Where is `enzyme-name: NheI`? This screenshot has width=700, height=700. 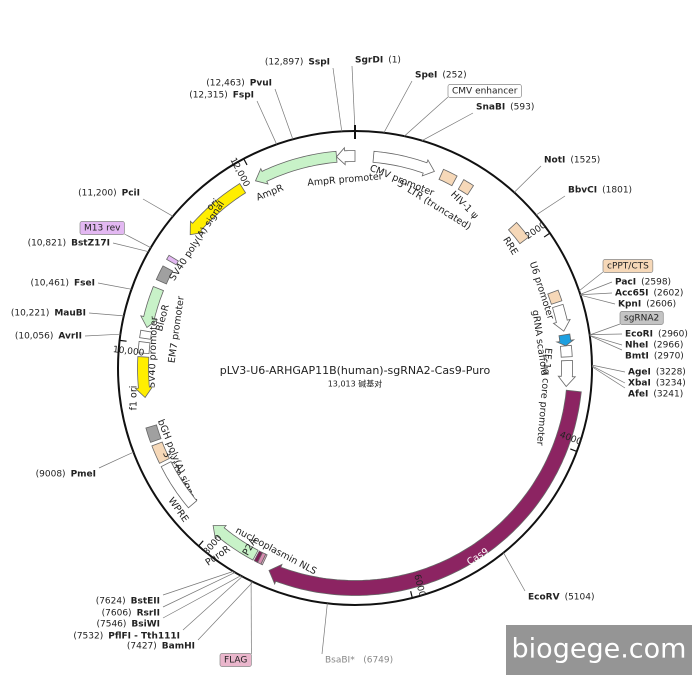
enzyme-name: NheI is located at coordinates (636, 346).